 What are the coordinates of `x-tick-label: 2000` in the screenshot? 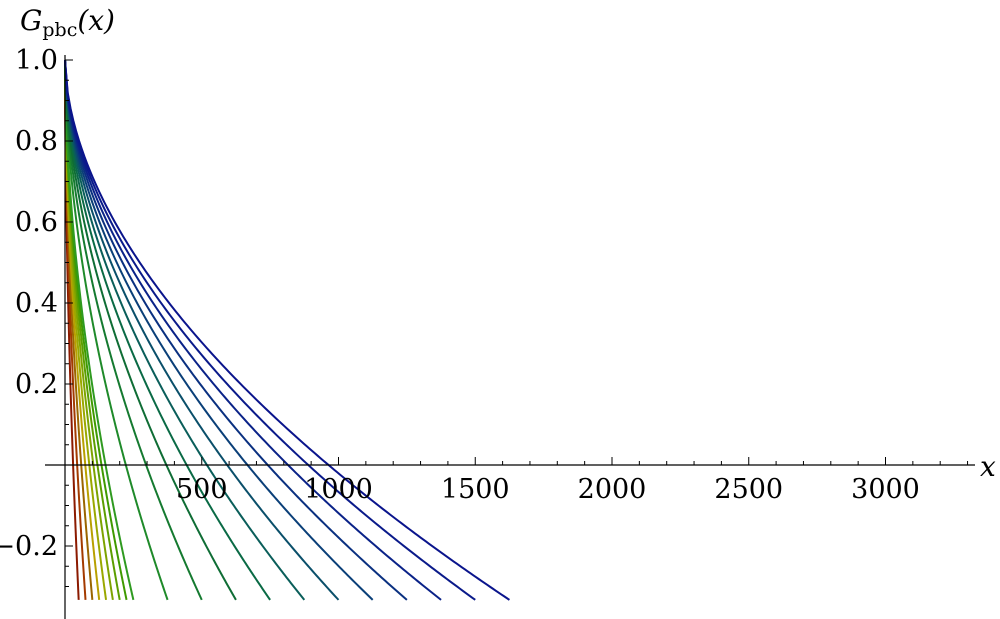 It's located at (612, 489).